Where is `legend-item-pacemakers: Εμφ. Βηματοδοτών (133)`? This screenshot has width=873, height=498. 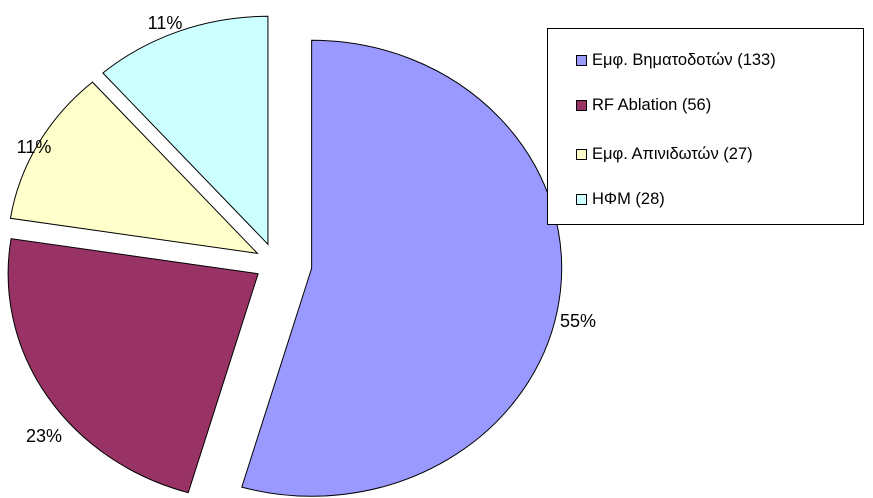
legend-item-pacemakers: Εμφ. Βηματοδοτών (133) is located at coordinates (676, 60).